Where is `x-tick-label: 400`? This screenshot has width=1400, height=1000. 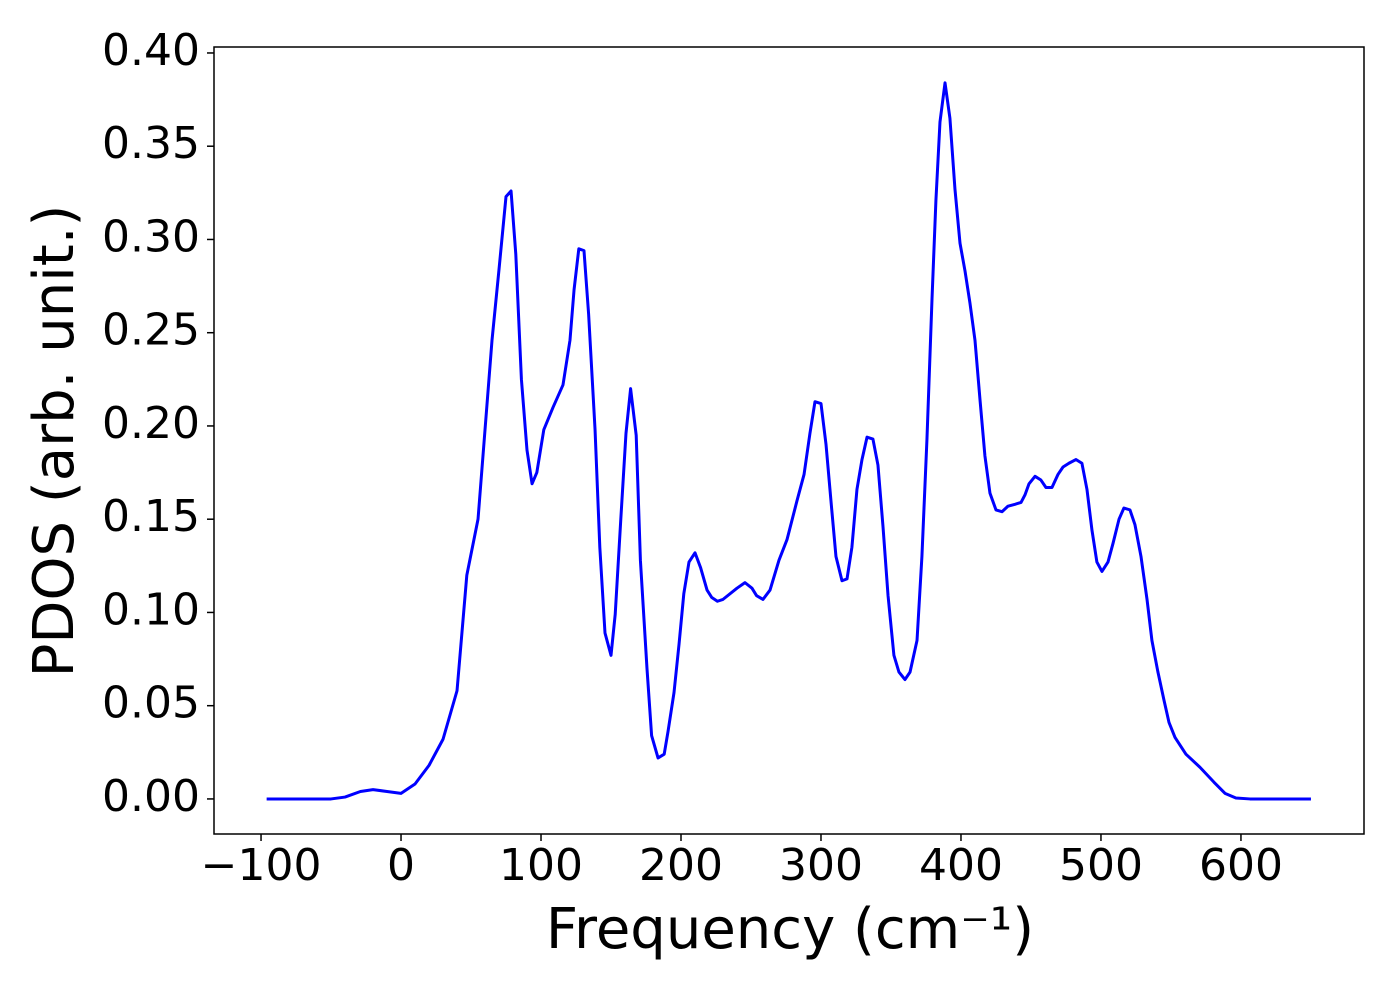 x-tick-label: 400 is located at coordinates (961, 865).